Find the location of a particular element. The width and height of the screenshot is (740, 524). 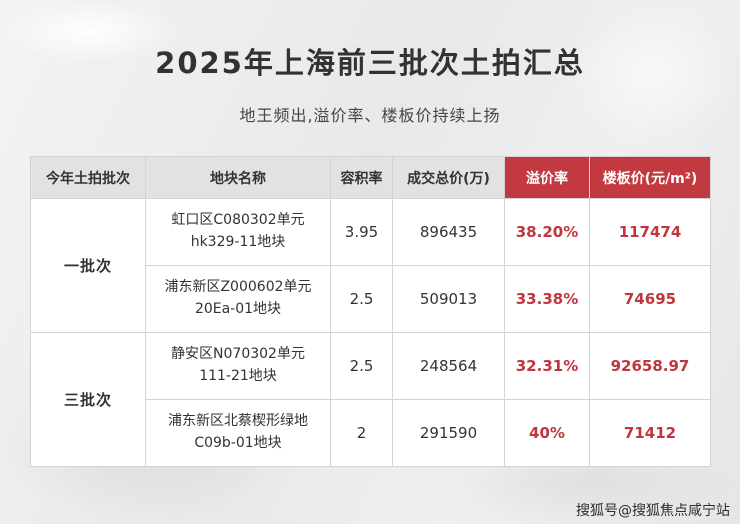

col-header-plot-ratio: 容积率 is located at coordinates (361, 177).